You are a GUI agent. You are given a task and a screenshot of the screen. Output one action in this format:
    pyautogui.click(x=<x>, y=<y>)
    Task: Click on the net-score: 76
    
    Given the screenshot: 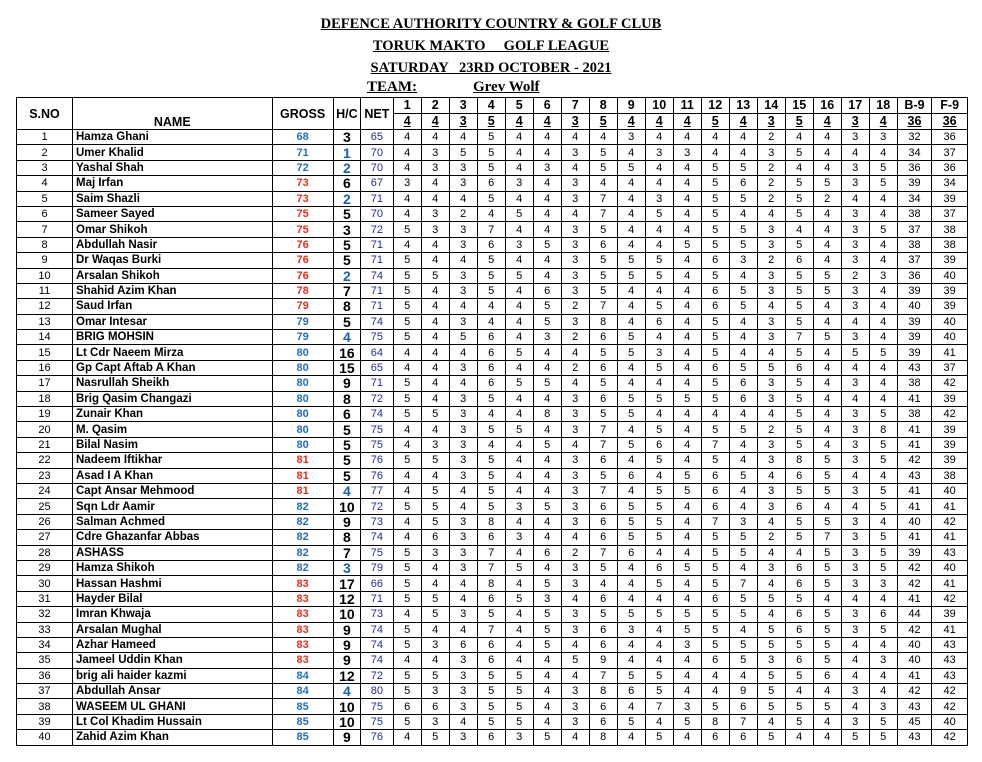 What is the action you would take?
    pyautogui.click(x=377, y=460)
    